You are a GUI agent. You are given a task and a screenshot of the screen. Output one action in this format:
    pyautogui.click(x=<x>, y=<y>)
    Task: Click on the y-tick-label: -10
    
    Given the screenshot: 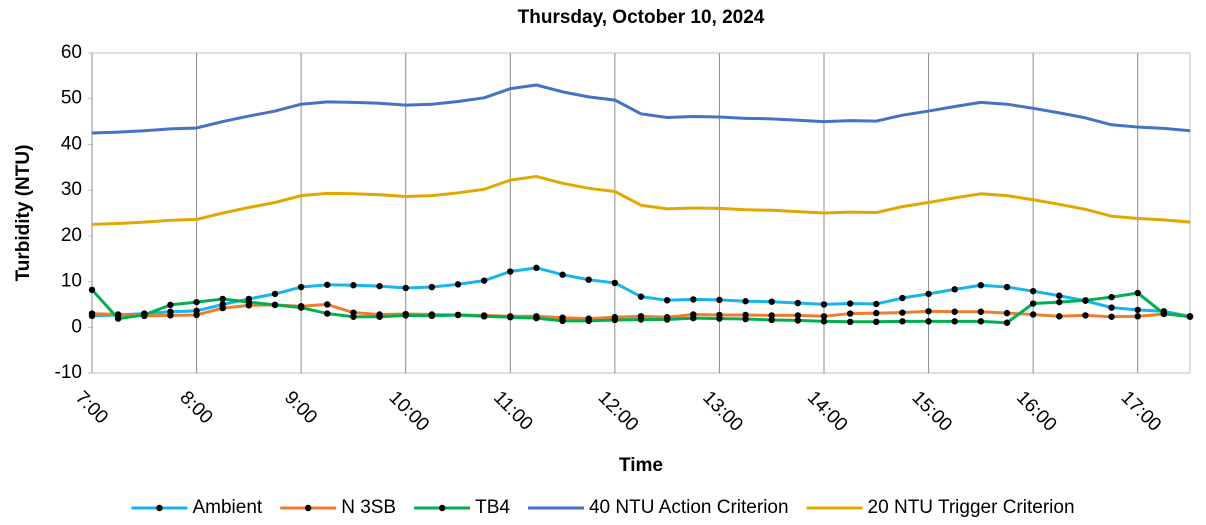 What is the action you would take?
    pyautogui.click(x=68, y=372)
    